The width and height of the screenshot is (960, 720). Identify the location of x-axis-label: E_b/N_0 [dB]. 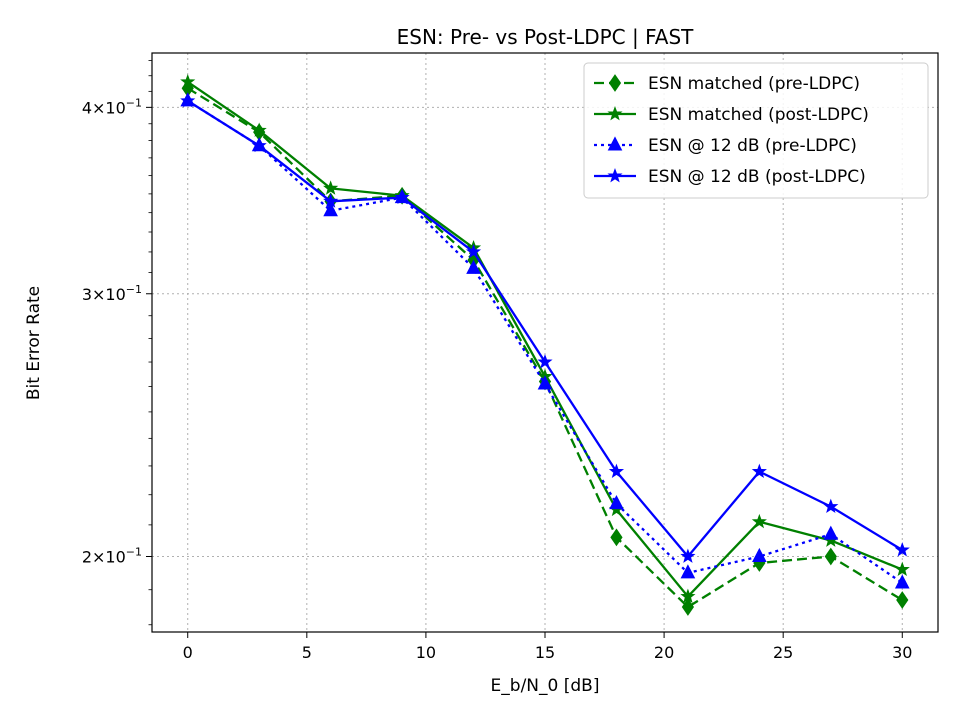
(545, 686).